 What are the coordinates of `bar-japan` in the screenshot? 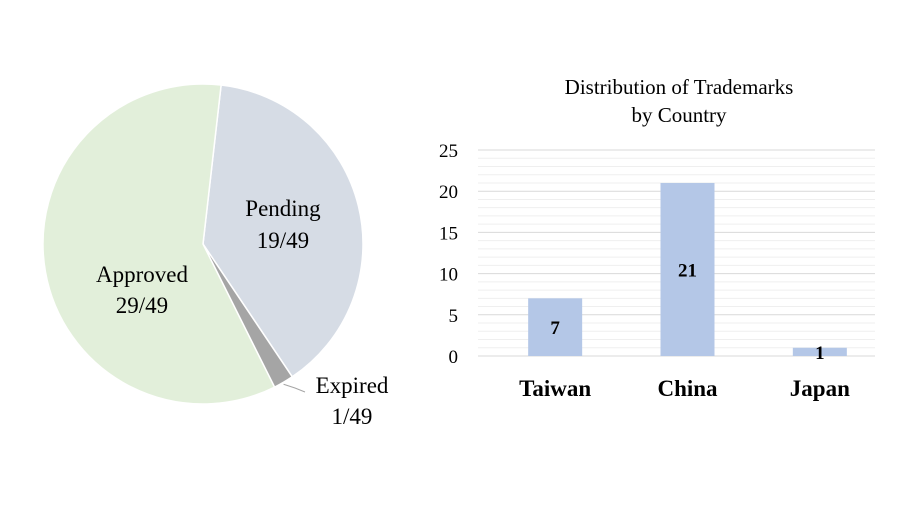 It's located at (819, 351).